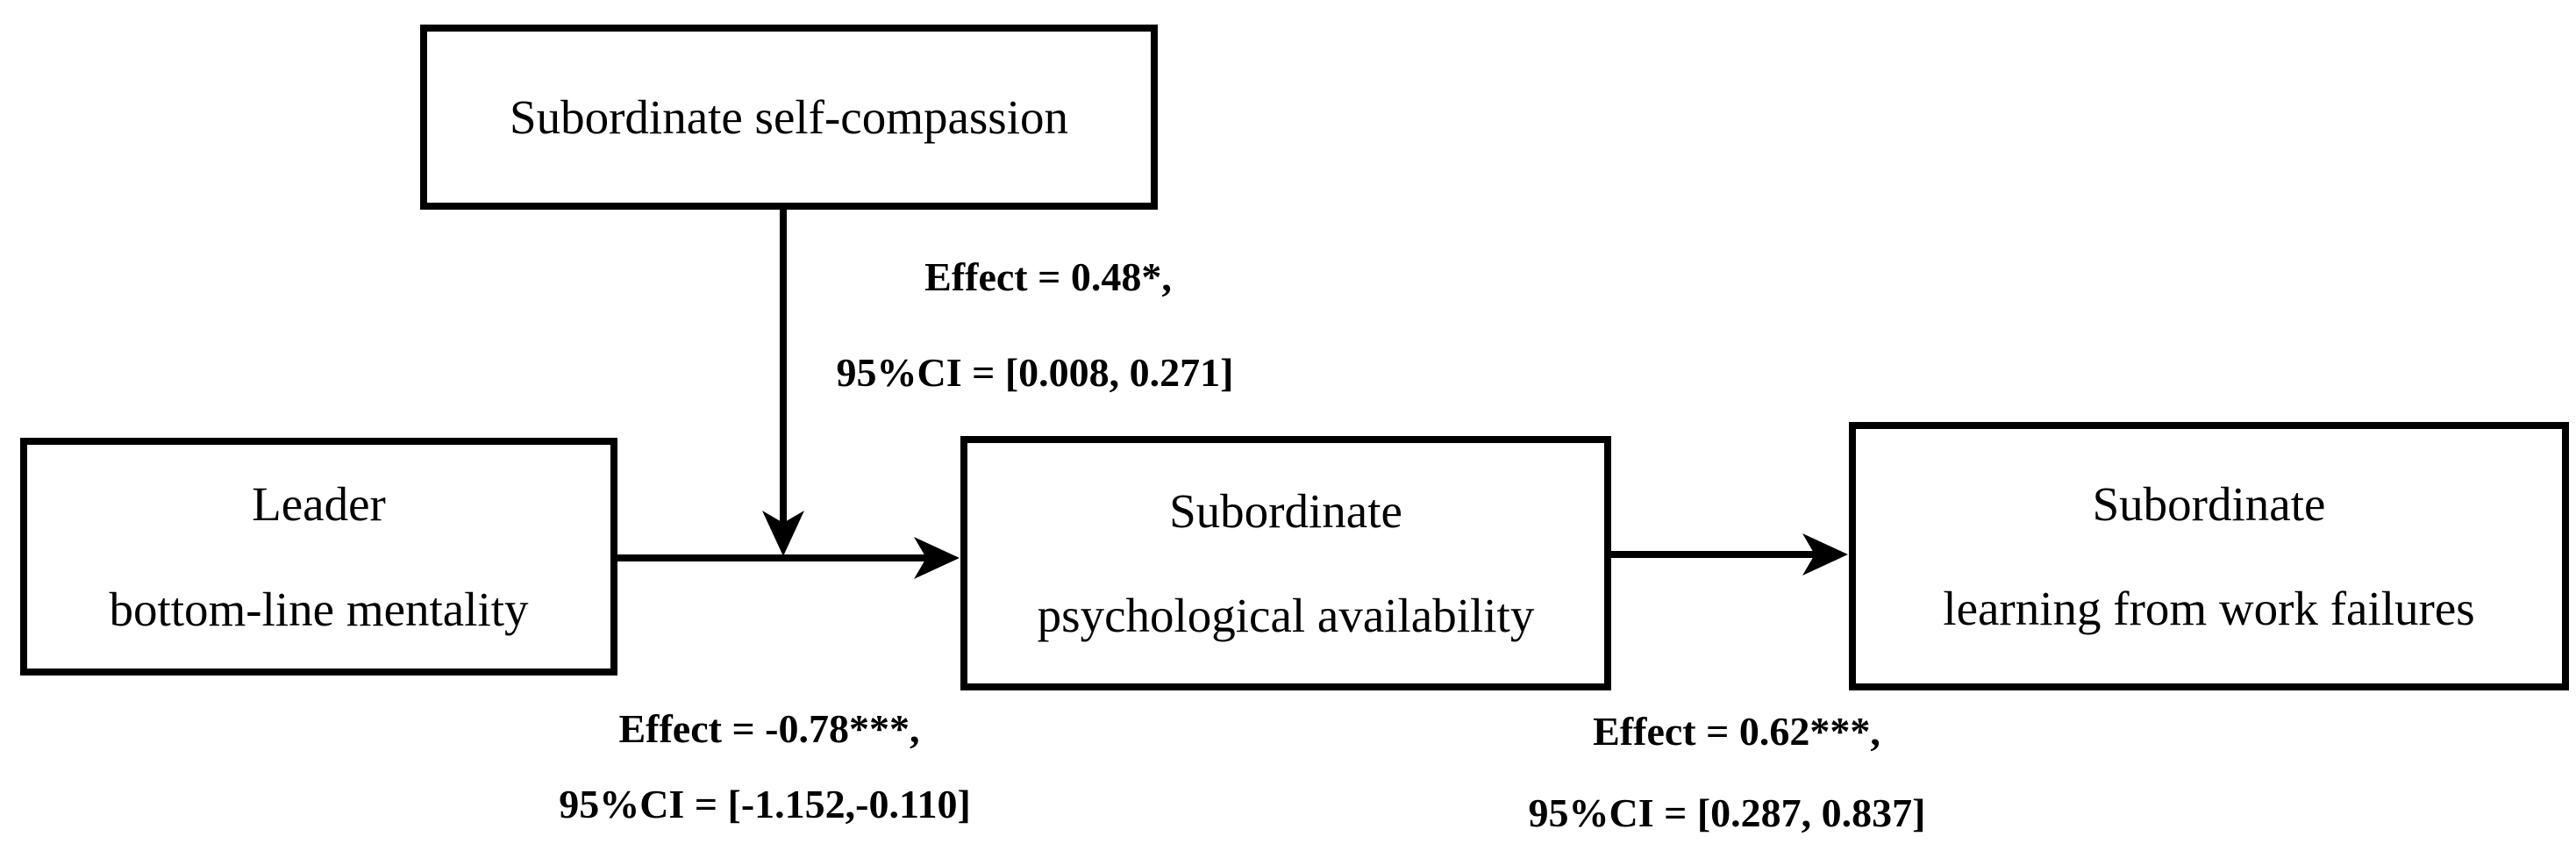 This screenshot has height=858, width=2576. What do you see at coordinates (319, 609) in the screenshot?
I see `node-label: bottom-line mentality` at bounding box center [319, 609].